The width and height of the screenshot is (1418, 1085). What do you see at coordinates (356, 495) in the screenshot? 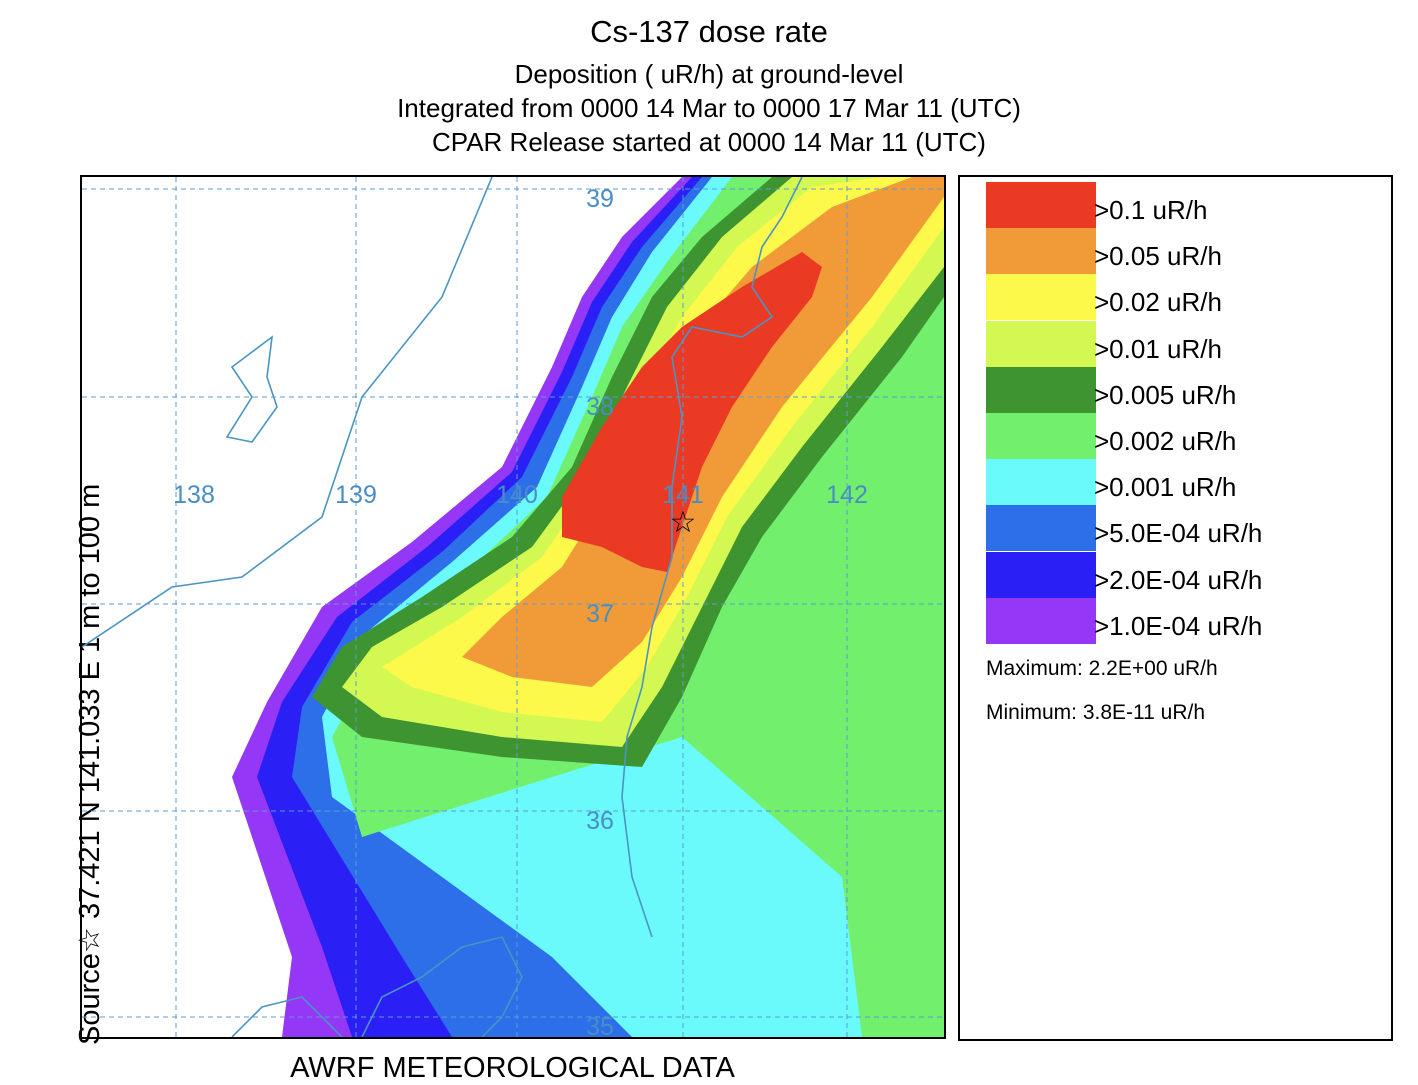
I see `longitude-label: 139` at bounding box center [356, 495].